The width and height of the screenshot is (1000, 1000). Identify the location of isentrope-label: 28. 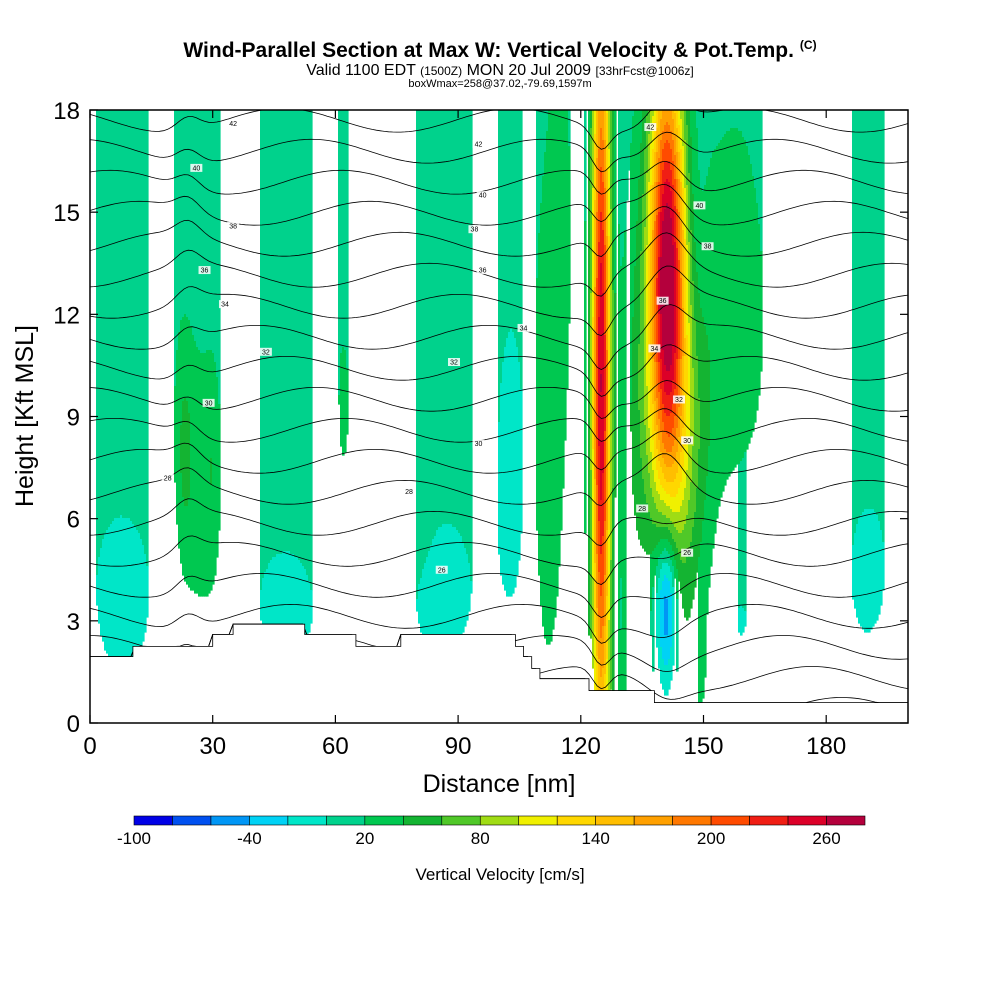
(168, 478).